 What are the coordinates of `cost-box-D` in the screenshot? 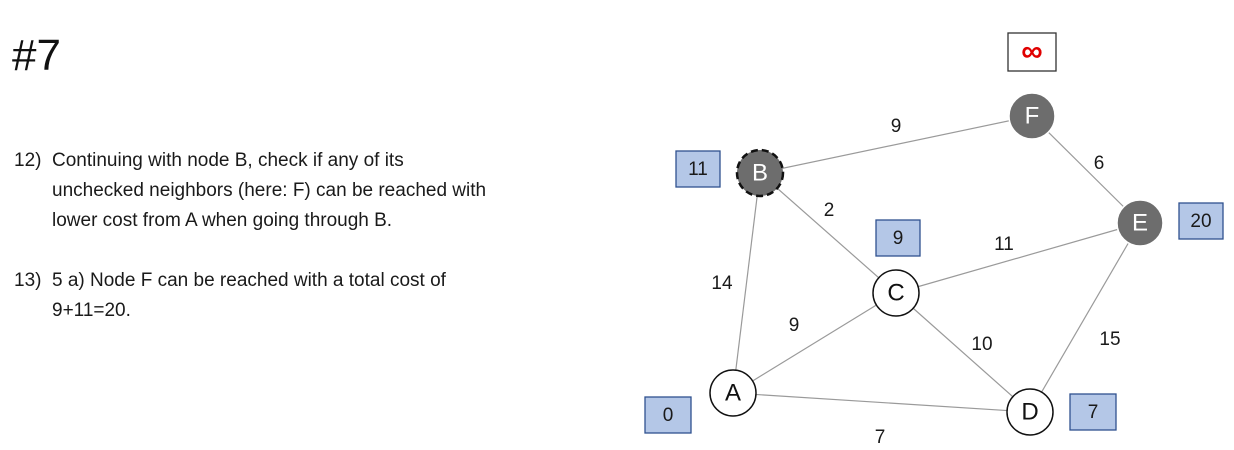 It's located at (1093, 412).